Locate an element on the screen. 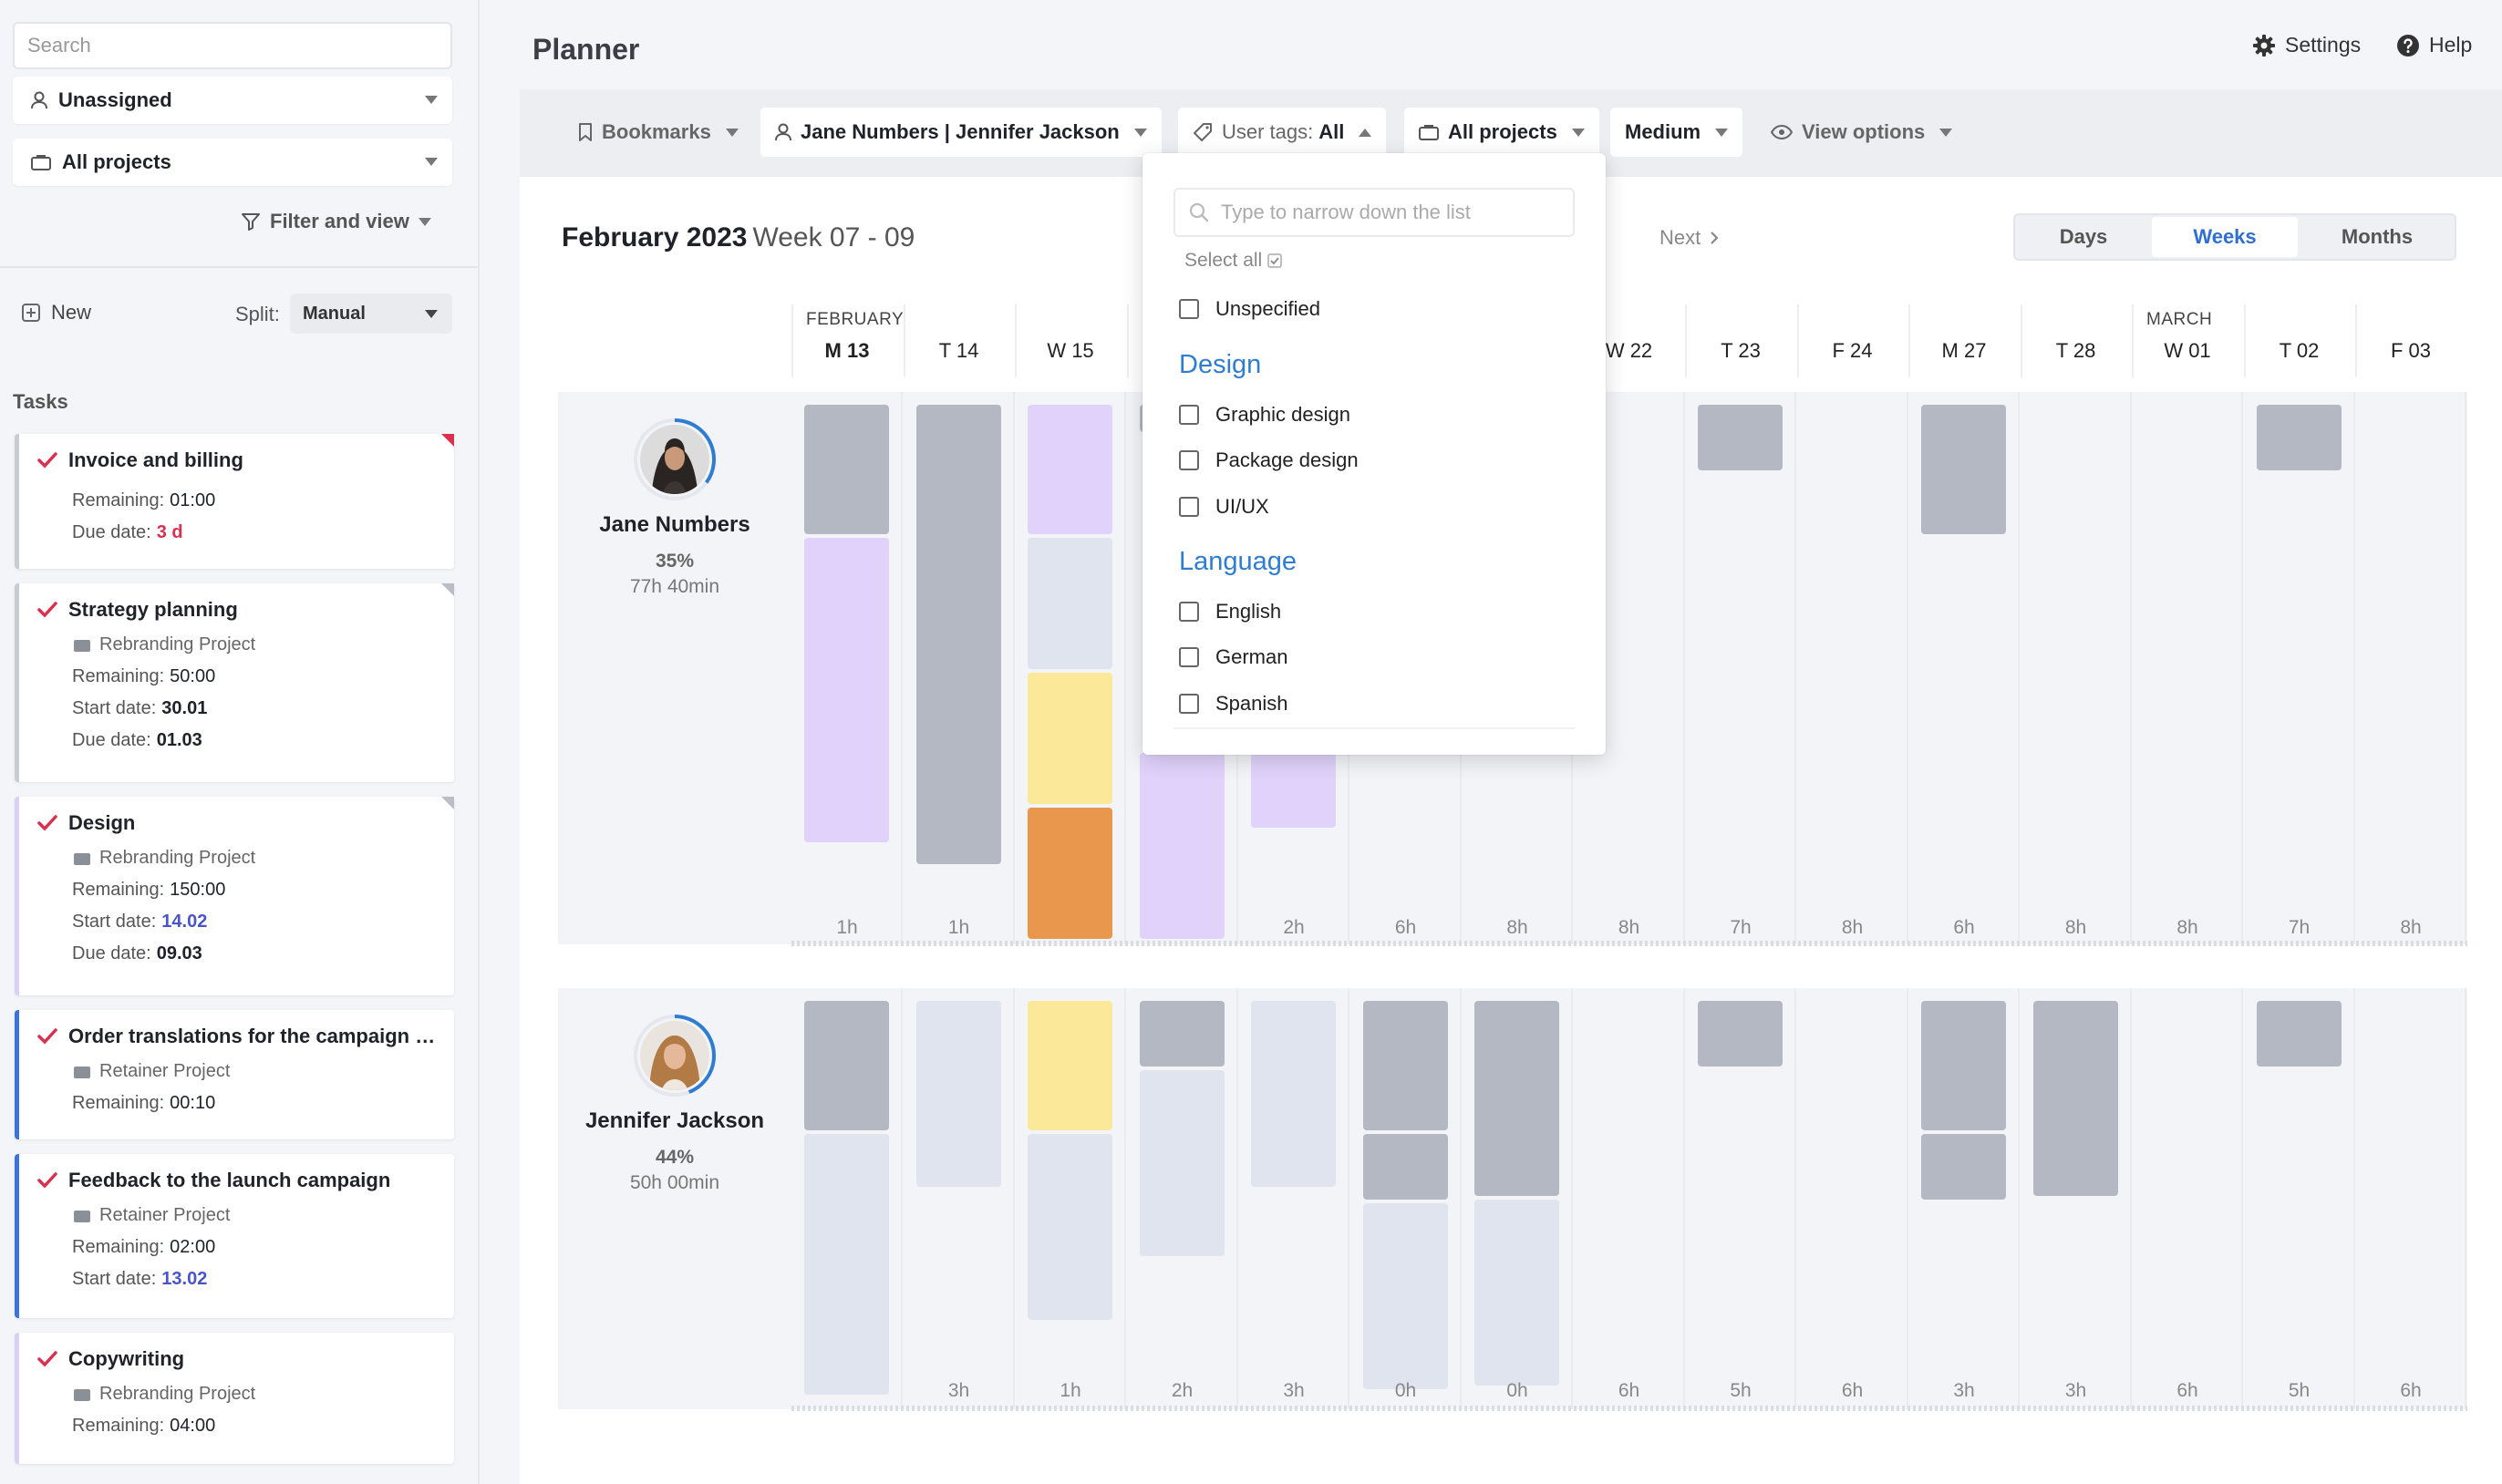 The image size is (2502, 1484). tag-option-english: English is located at coordinates (1230, 611).